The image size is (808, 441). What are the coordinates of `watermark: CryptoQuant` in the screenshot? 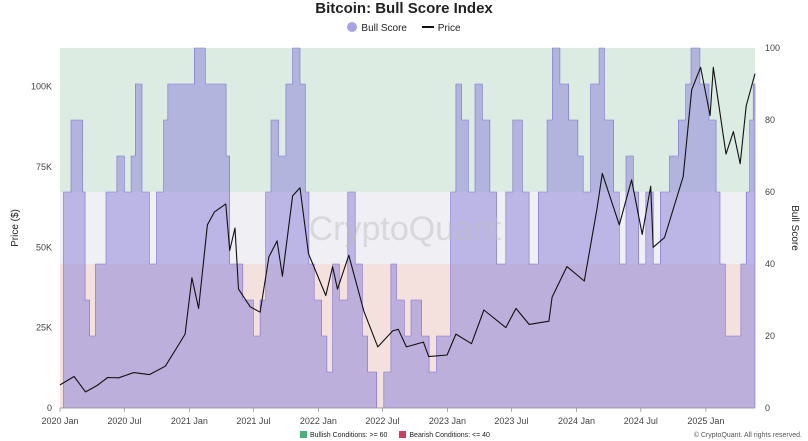 It's located at (405, 229).